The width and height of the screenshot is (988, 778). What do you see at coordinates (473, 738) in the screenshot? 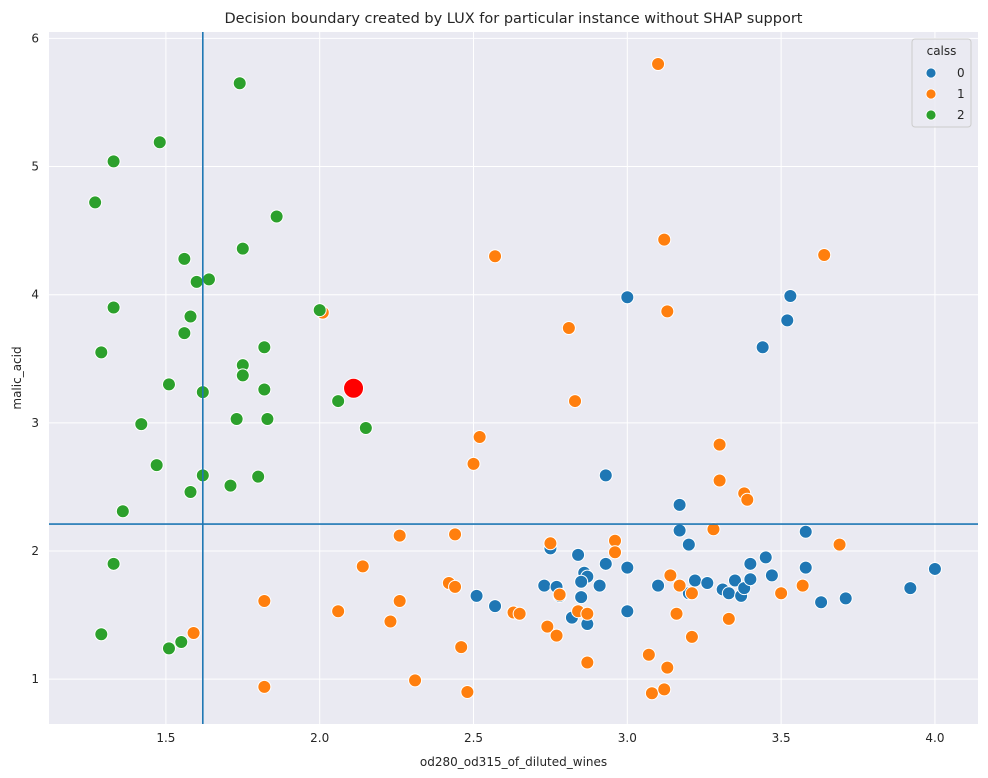
I see `x-tick-label: 2.5` at bounding box center [473, 738].